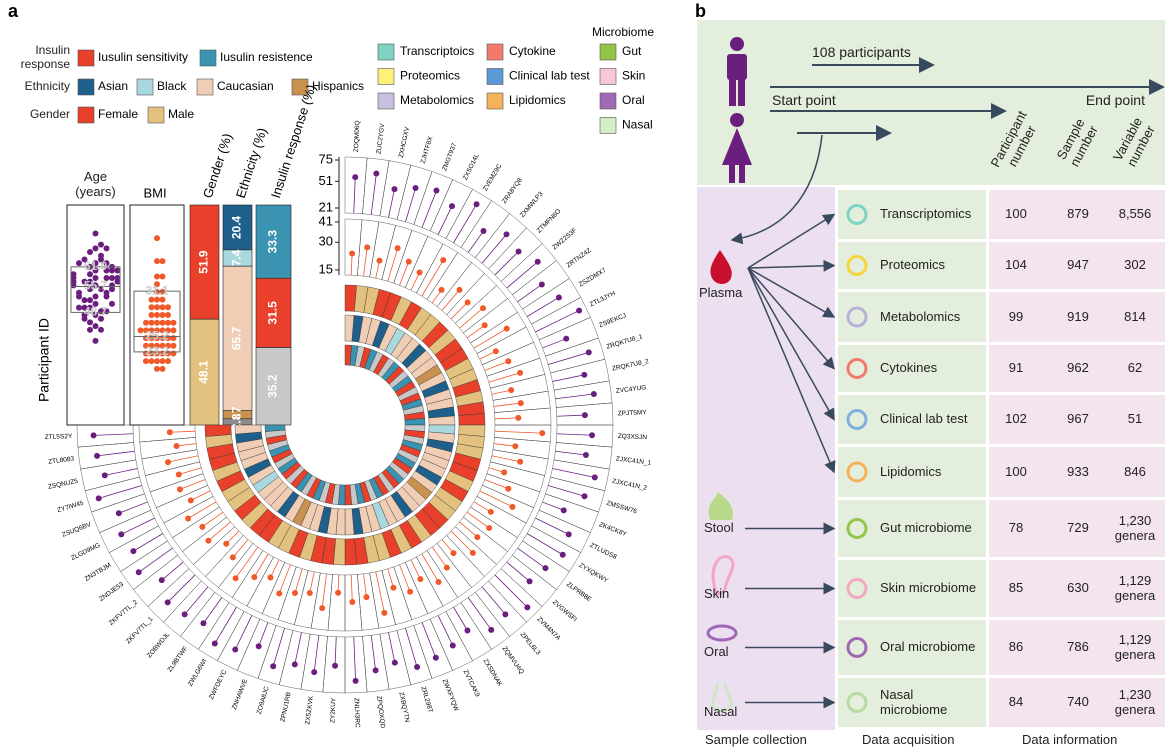 This screenshot has height=750, width=1173. I want to click on participant-id: ZXSO14L, so click(471, 166).